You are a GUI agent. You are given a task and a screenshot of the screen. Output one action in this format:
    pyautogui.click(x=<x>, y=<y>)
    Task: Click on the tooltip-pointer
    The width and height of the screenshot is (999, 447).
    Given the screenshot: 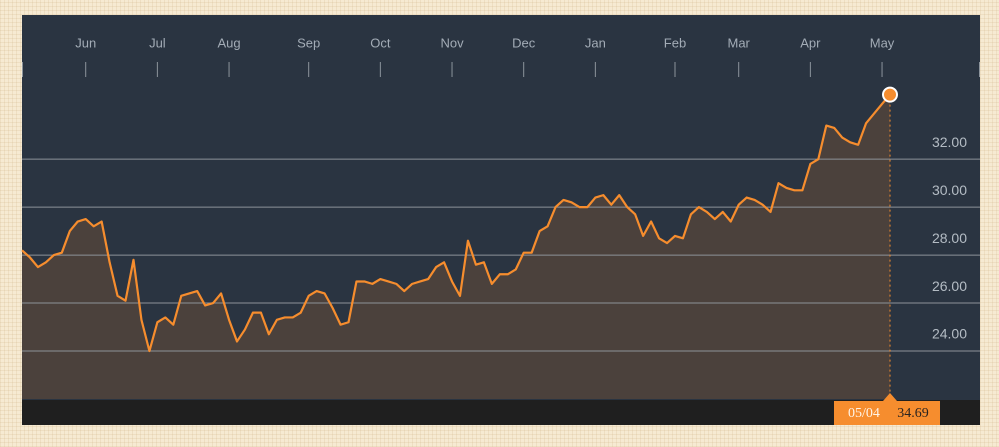 What is the action you would take?
    pyautogui.click(x=890, y=397)
    